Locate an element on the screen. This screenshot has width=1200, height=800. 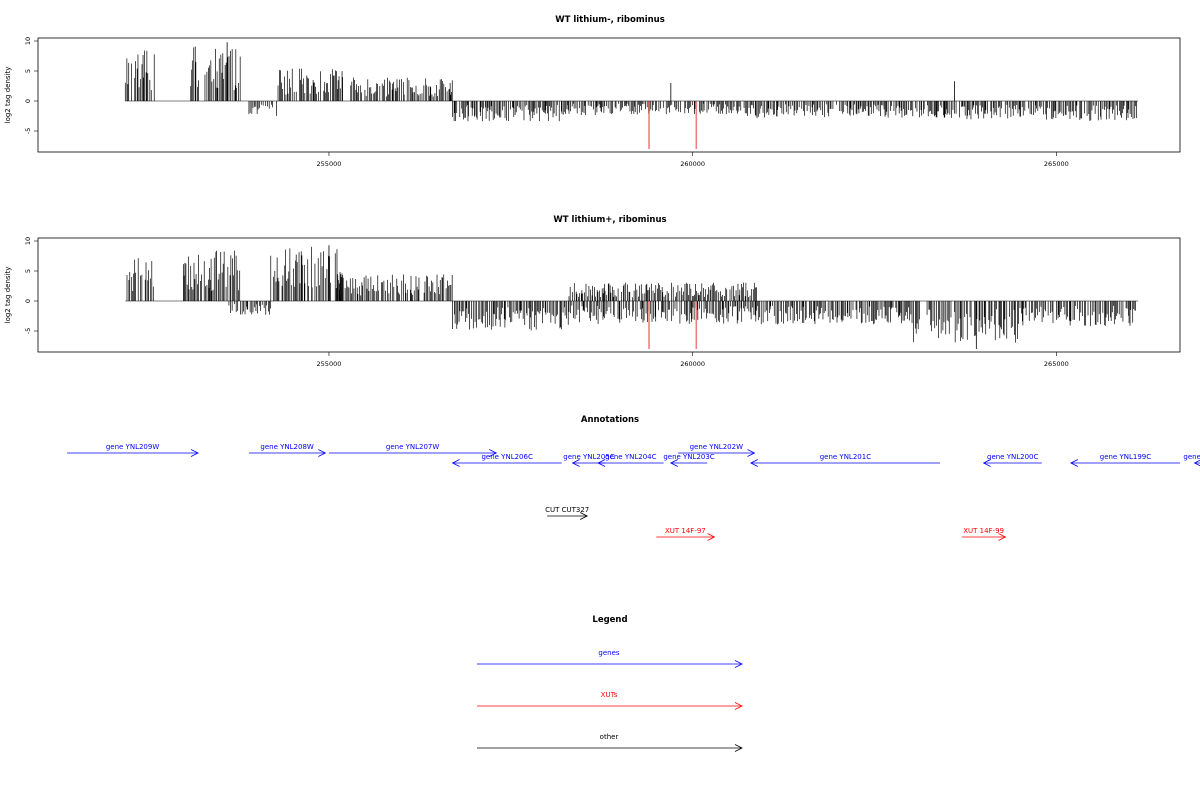
legend-label: genes is located at coordinates (608, 653).